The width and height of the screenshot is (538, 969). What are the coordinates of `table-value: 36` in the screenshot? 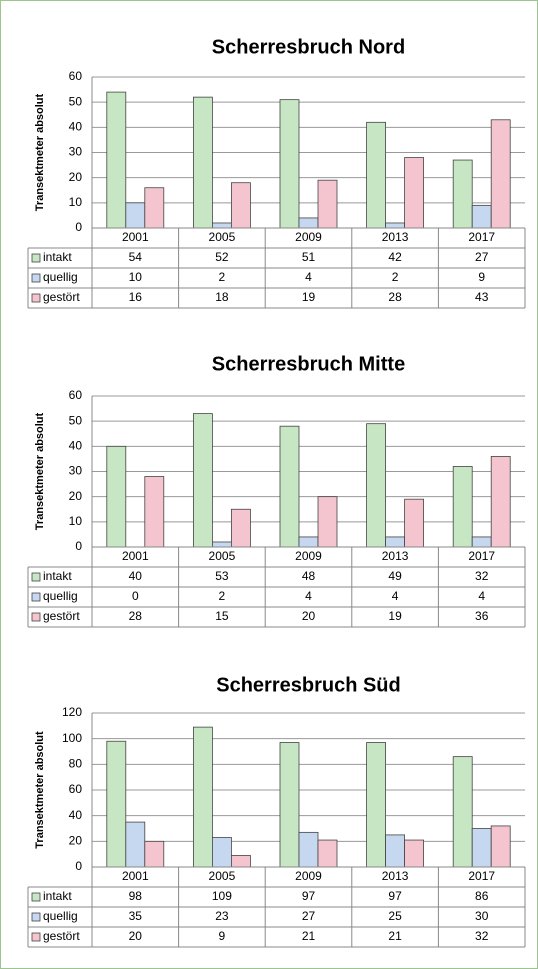 It's located at (482, 616).